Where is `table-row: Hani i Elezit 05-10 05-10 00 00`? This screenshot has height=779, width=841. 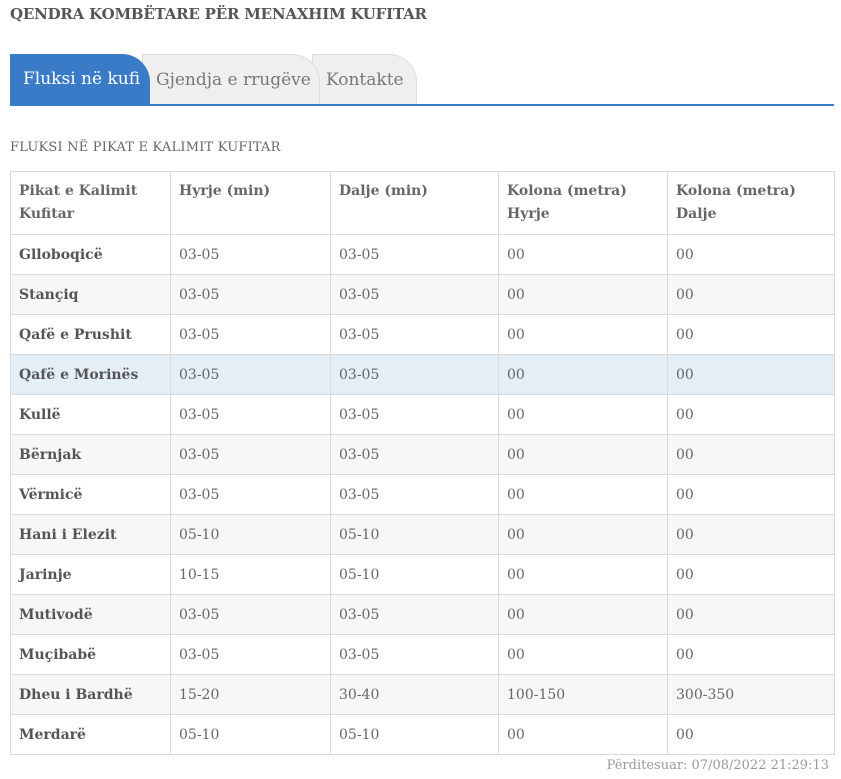 table-row: Hani i Elezit 05-10 05-10 00 00 is located at coordinates (422, 534).